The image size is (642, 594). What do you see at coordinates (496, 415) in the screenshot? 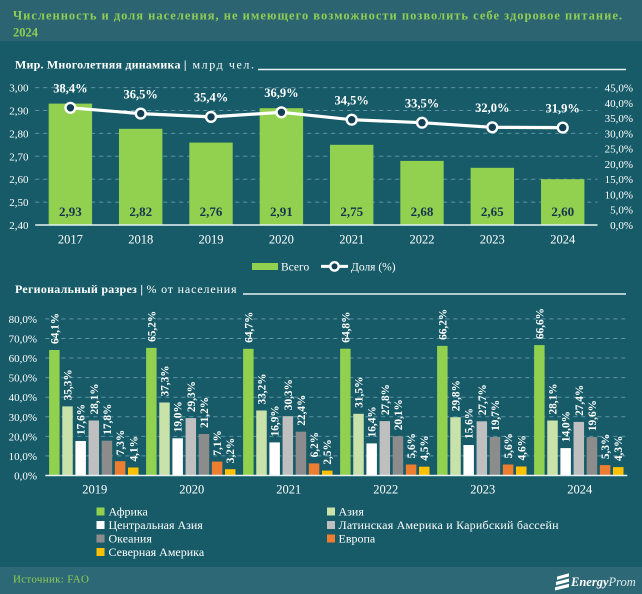
I see `svg-text: 19,7%` at bounding box center [496, 415].